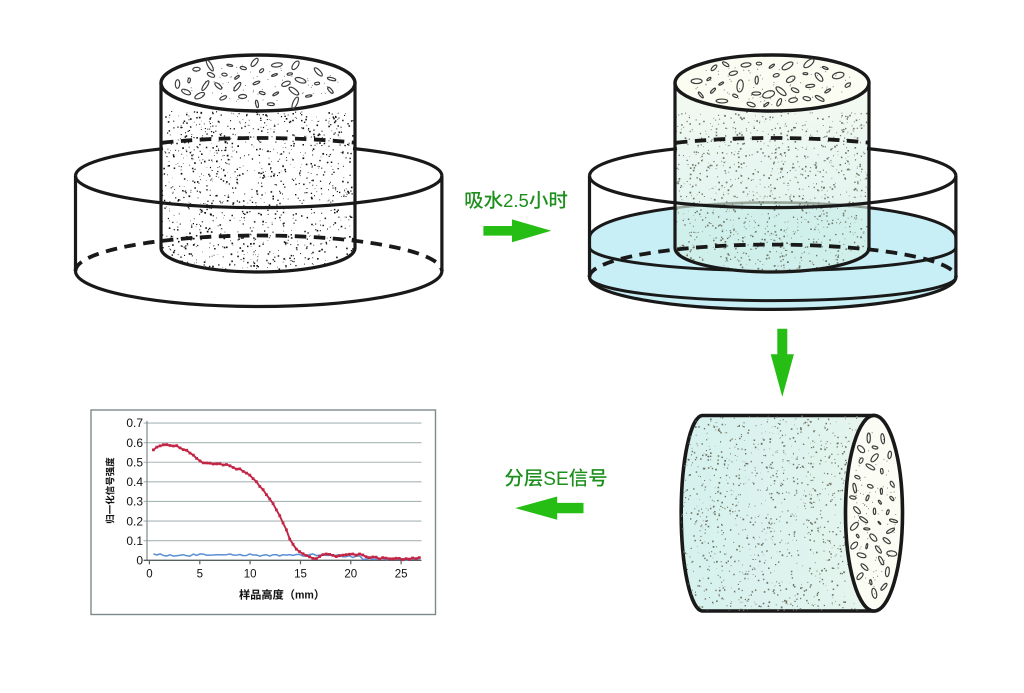 The image size is (1024, 693). What do you see at coordinates (134, 502) in the screenshot?
I see `svg-text: 0.3` at bounding box center [134, 502].